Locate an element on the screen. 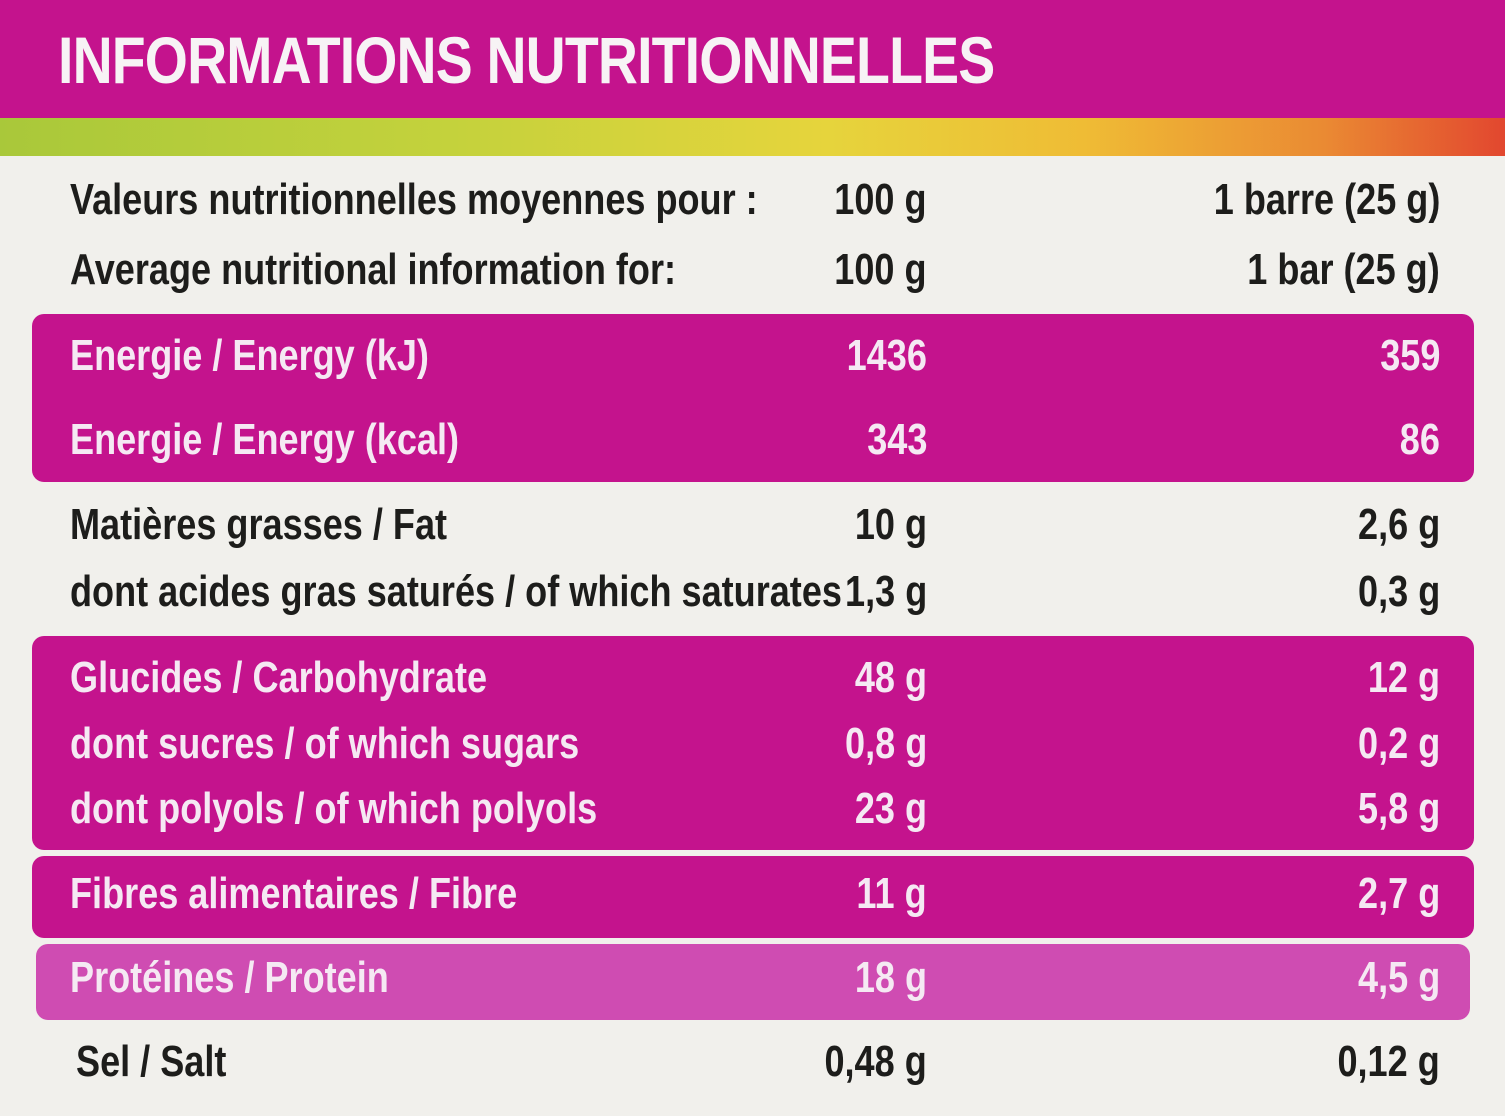  nutrient-sugars-label: dont sucres / of which sugars is located at coordinates (325, 743).